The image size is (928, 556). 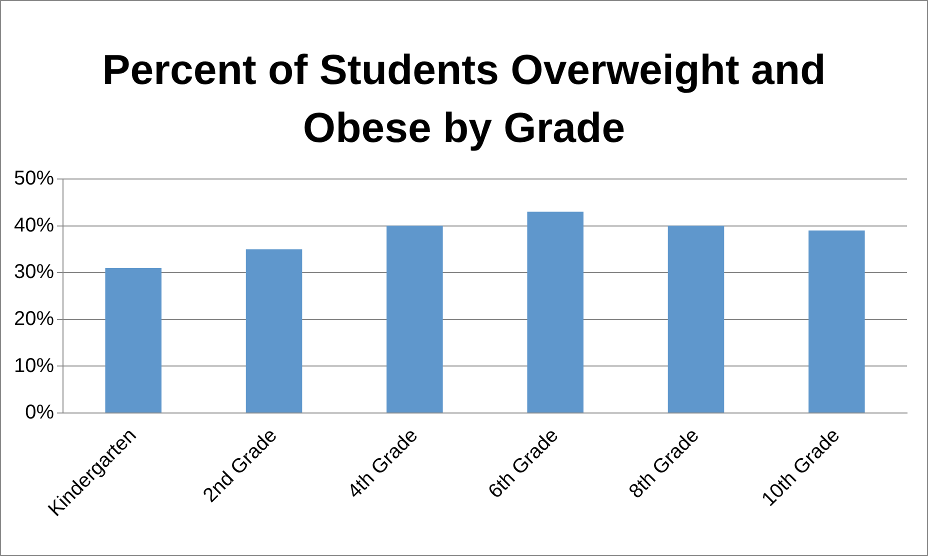 I want to click on y-tick-label: 40%, so click(x=34, y=225).